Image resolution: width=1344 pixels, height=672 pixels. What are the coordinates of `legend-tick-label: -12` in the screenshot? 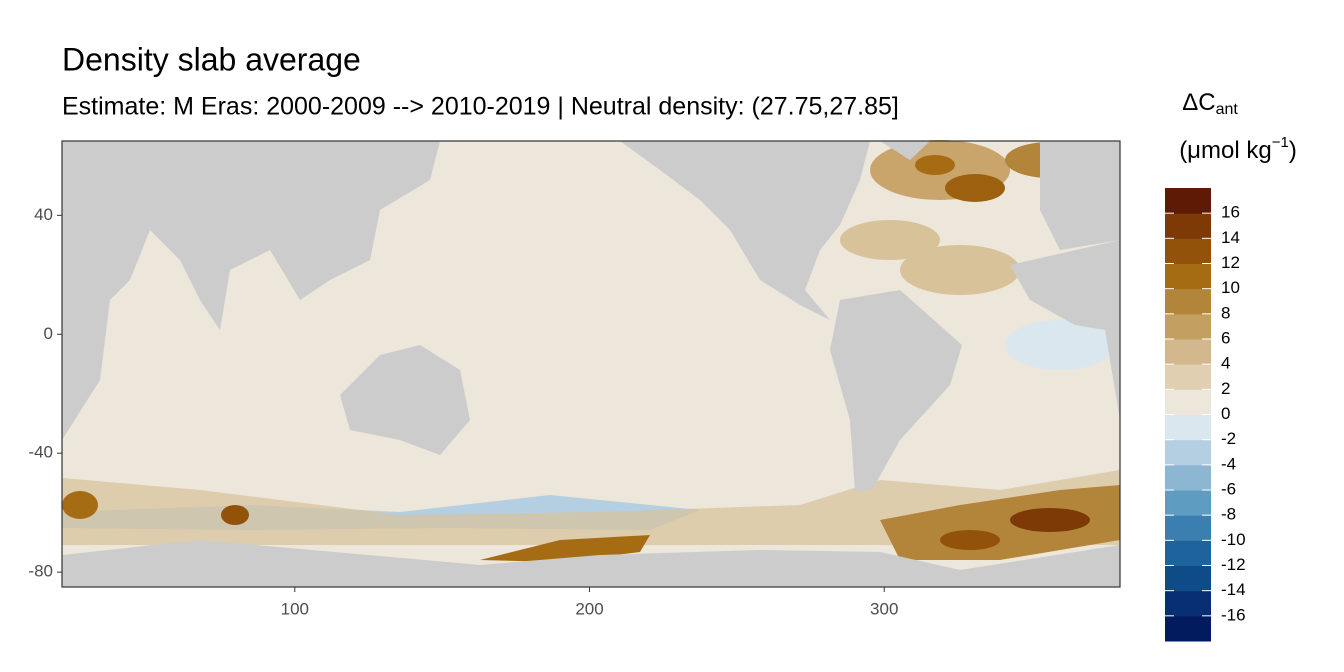 It's located at (1233, 564).